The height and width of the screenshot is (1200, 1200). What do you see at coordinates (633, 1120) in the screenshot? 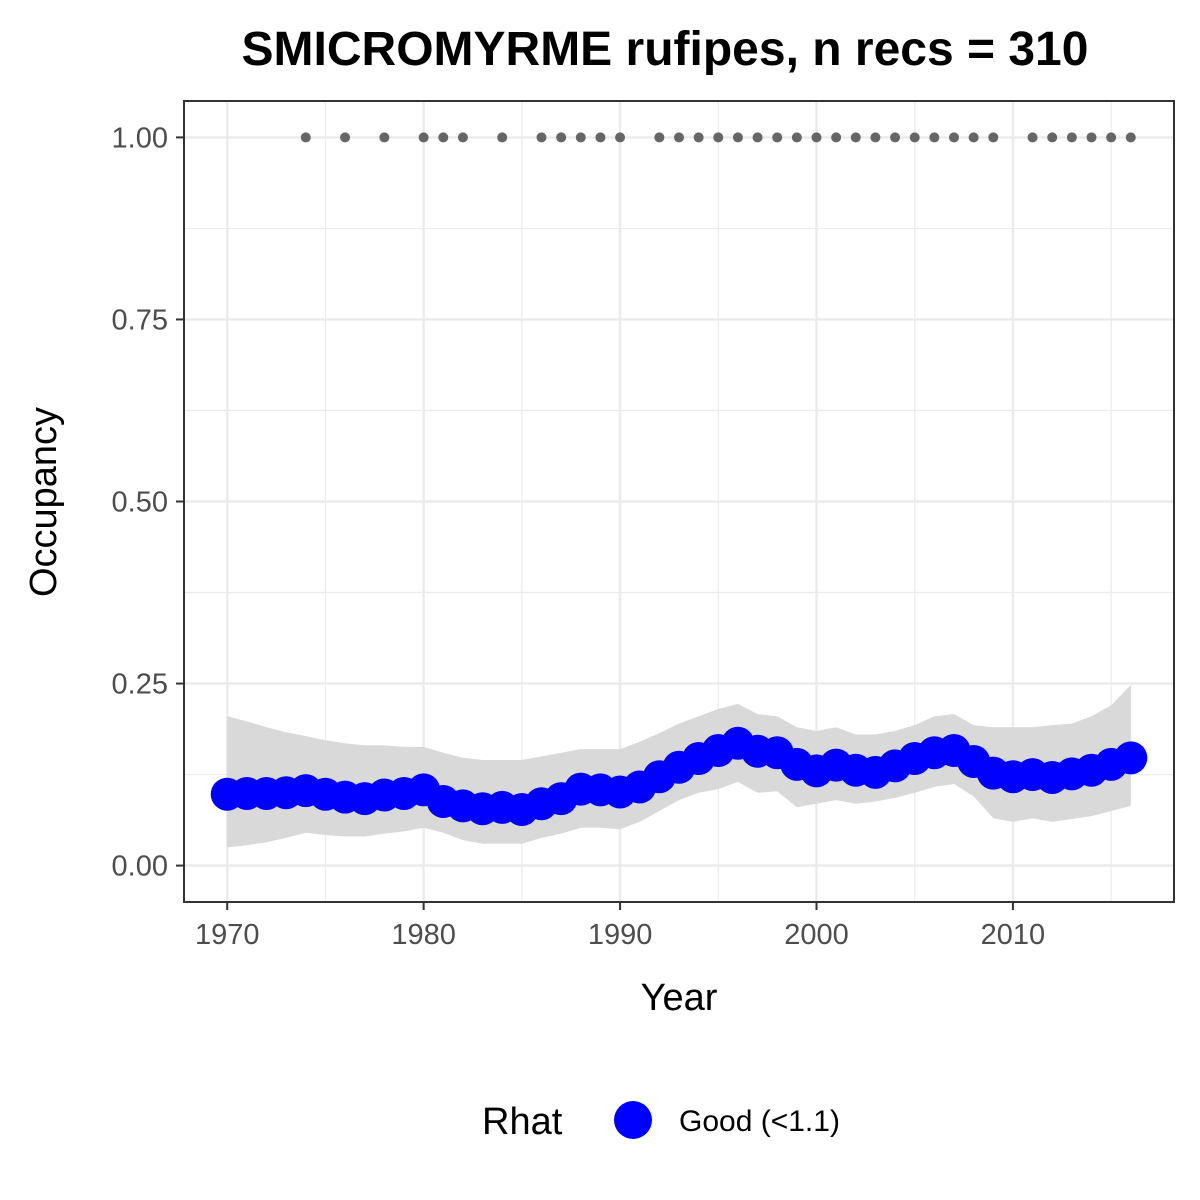
I see `legend-key-good` at bounding box center [633, 1120].